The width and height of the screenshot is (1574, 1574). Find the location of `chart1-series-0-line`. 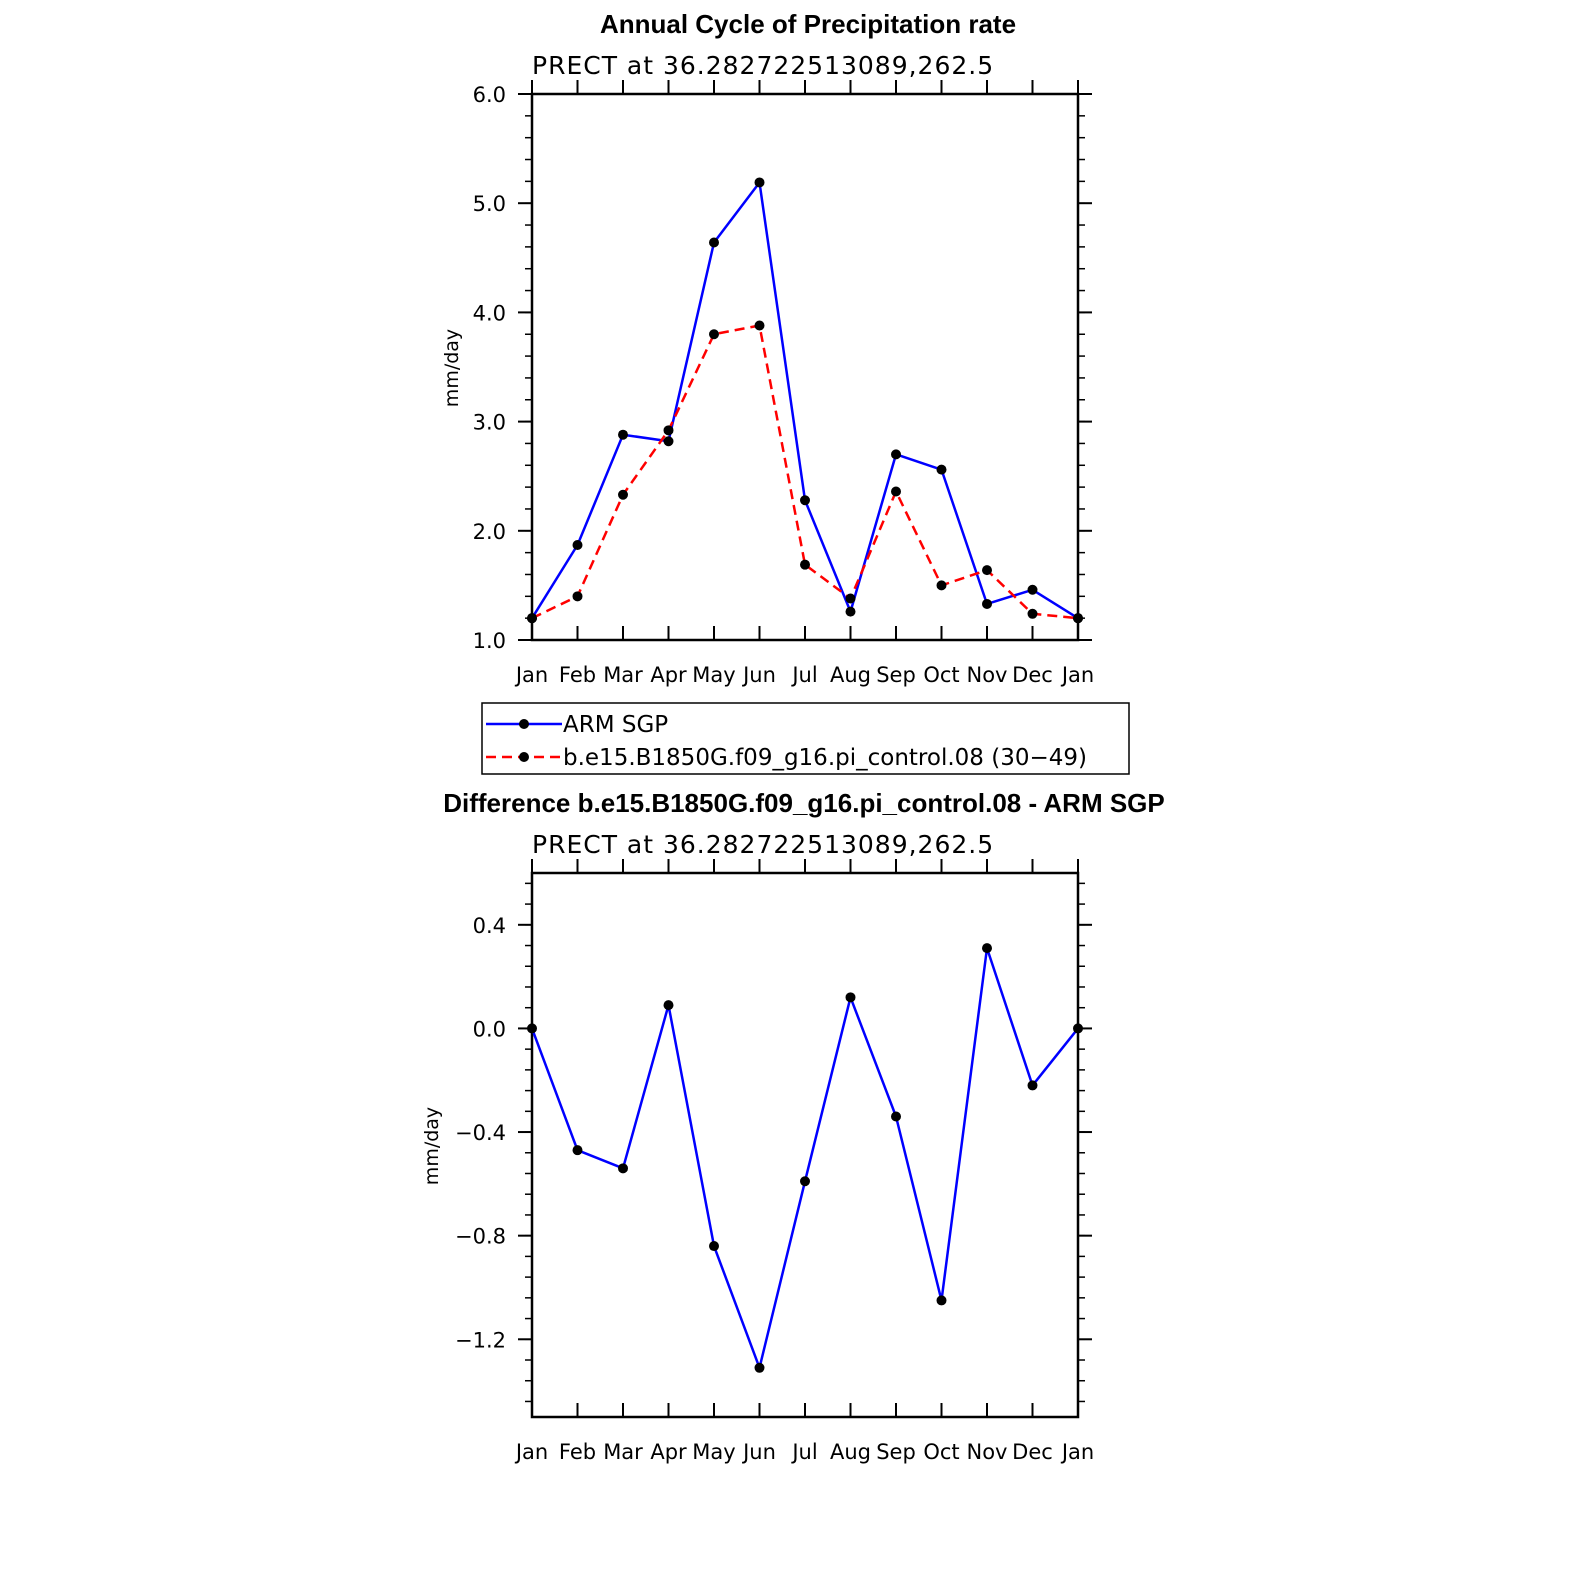

chart1-series-0-line is located at coordinates (804, 400).